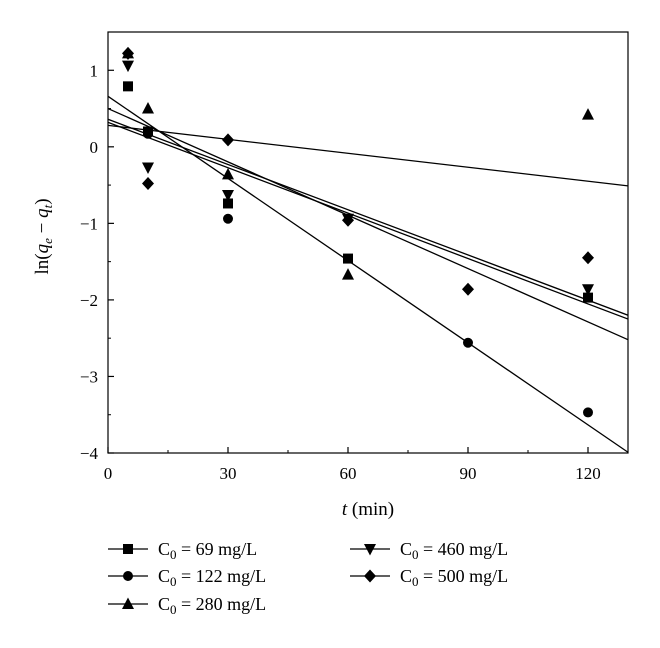  Describe the element at coordinates (212, 605) in the screenshot. I see `legend-label: C0 = 280 mg/L` at that location.